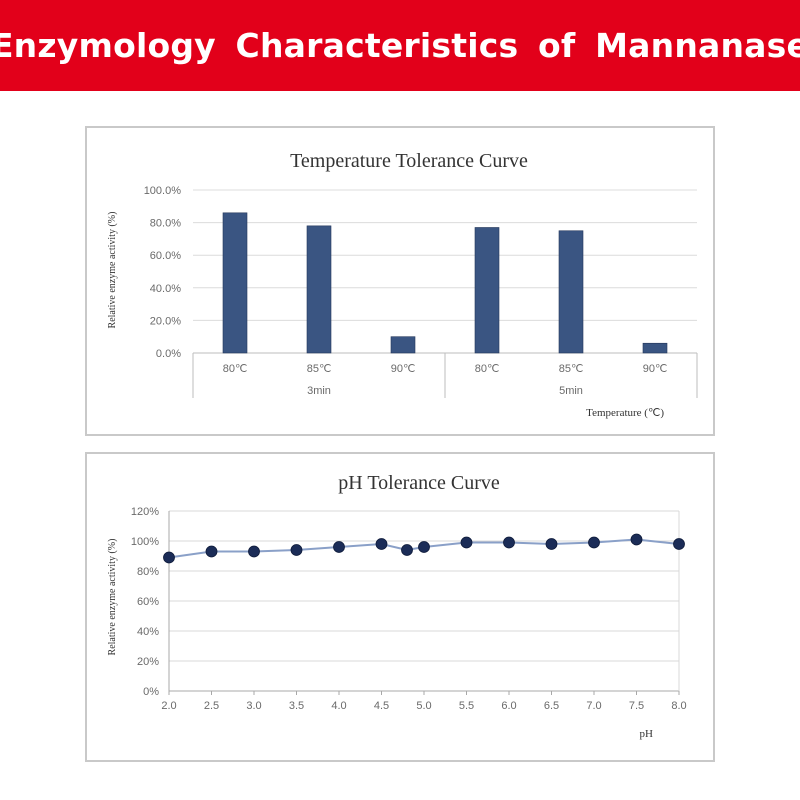 The image size is (800, 800). I want to click on x-tick-label: 4.5, so click(381, 706).